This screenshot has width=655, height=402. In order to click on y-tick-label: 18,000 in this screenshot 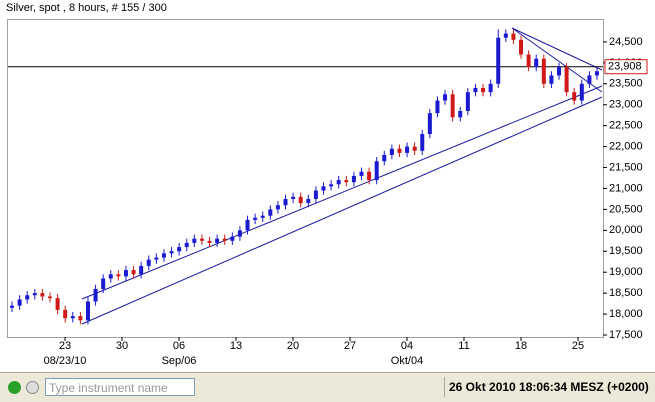, I will do `click(626, 314)`.